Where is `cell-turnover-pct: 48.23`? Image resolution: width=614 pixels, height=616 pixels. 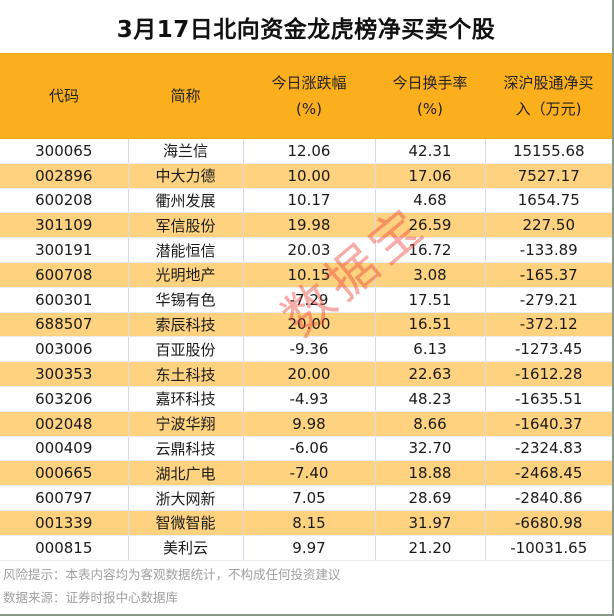
cell-turnover-pct: 48.23 is located at coordinates (430, 399).